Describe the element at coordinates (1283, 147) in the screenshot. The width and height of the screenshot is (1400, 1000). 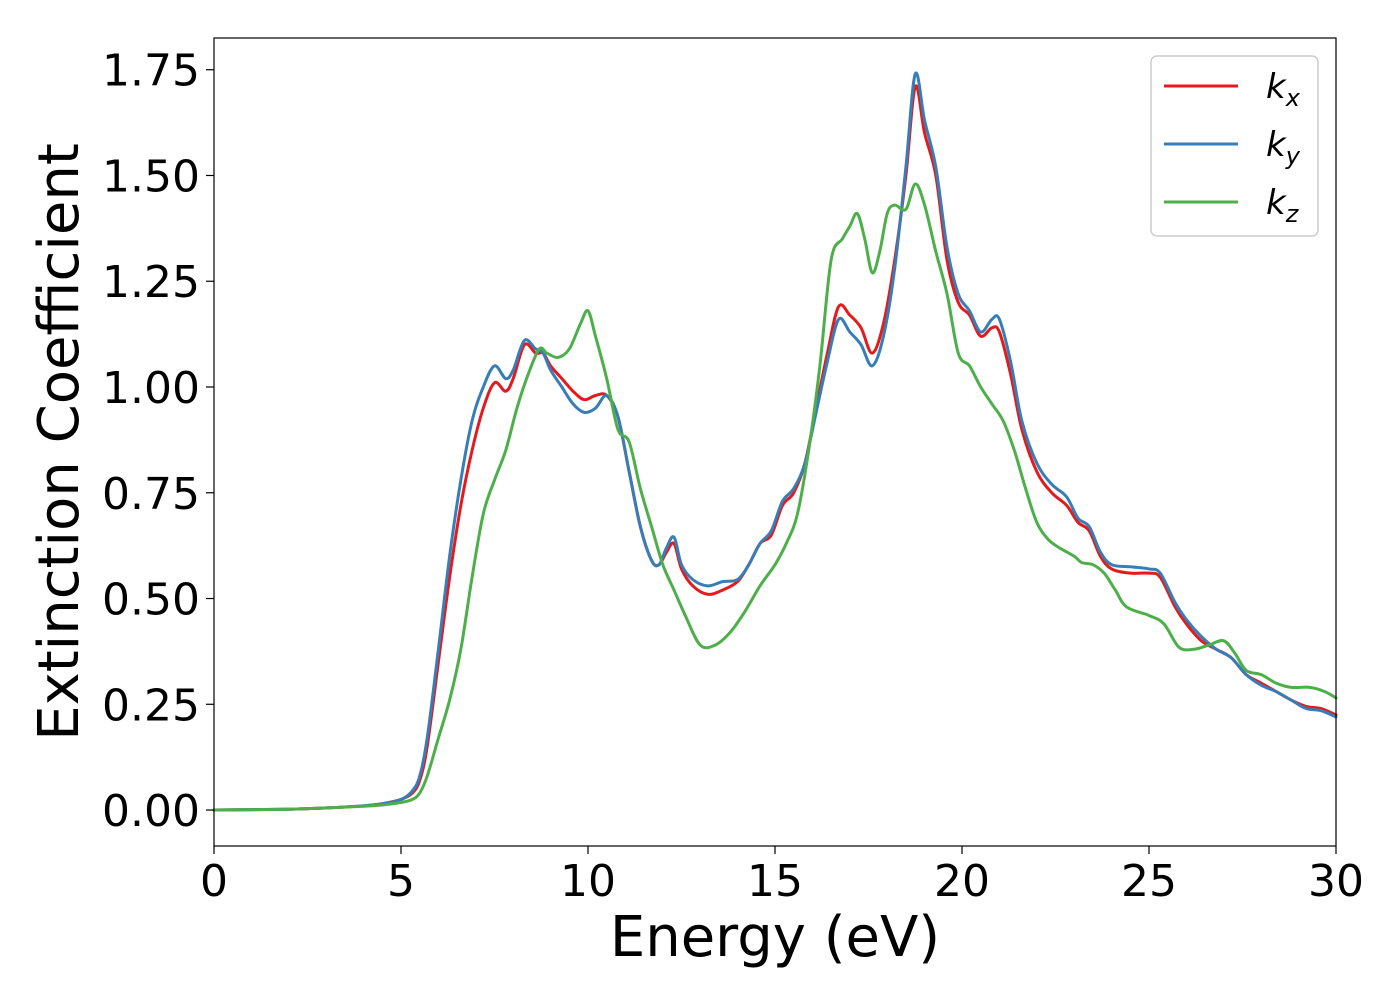
I see `legend-label-y: ky` at that location.